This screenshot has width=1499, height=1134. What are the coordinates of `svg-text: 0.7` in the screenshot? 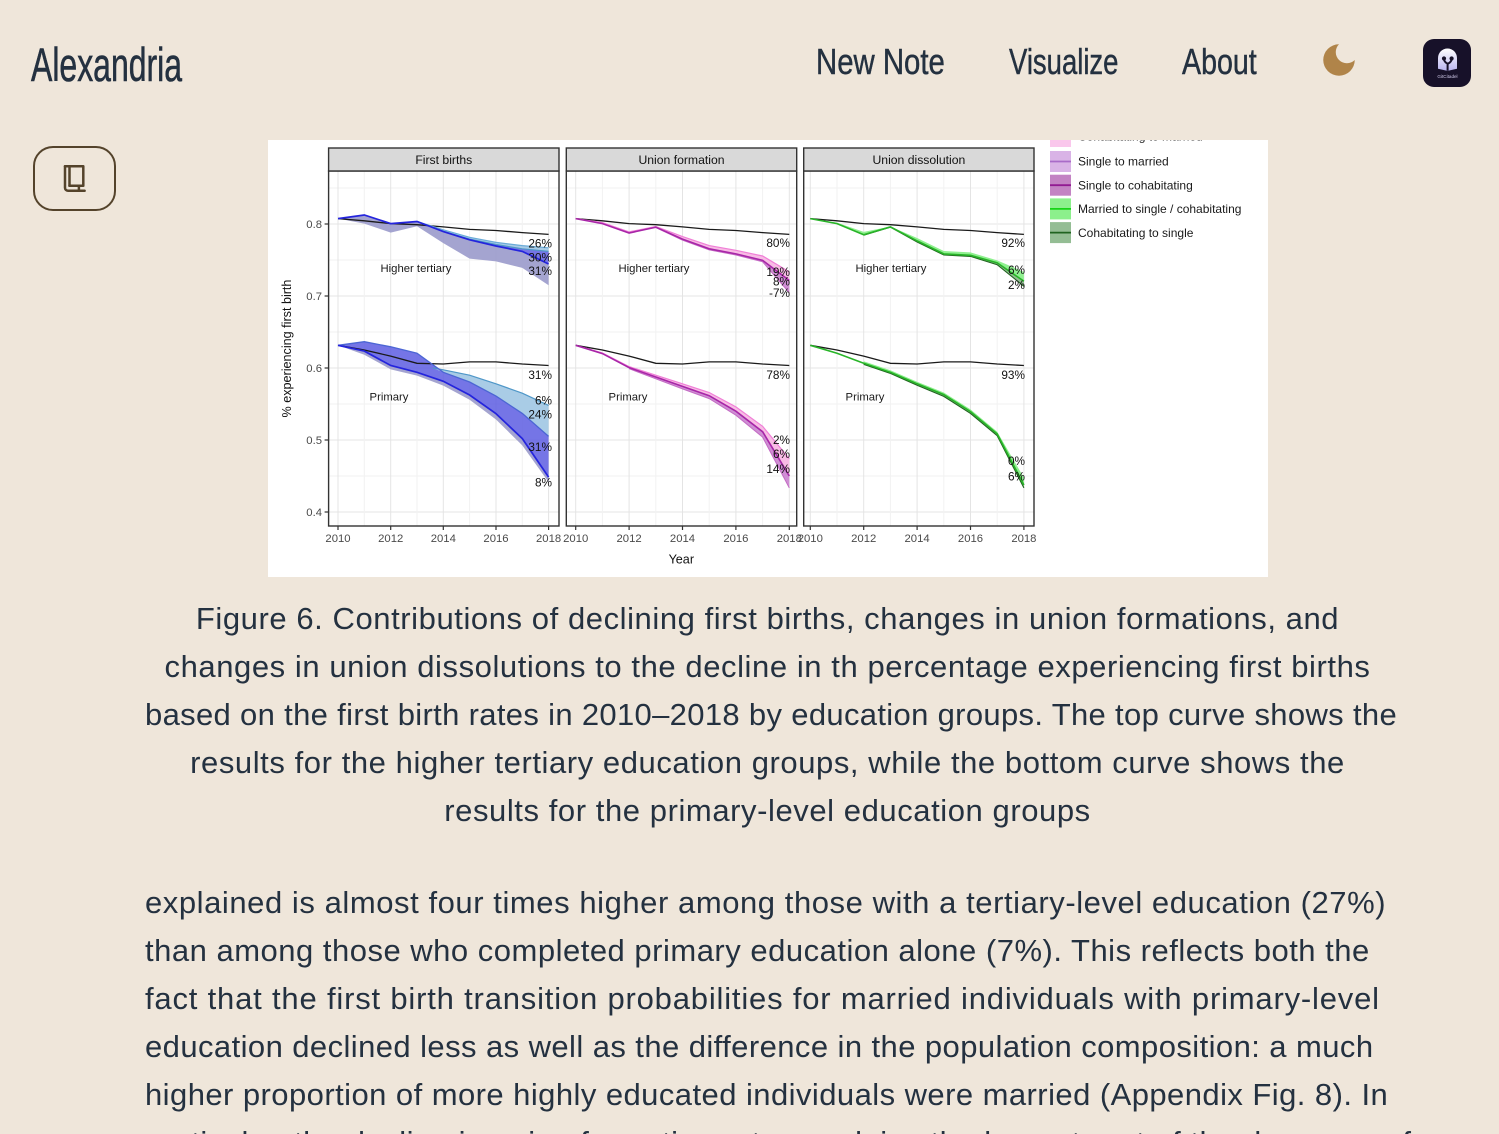 It's located at (314, 297).